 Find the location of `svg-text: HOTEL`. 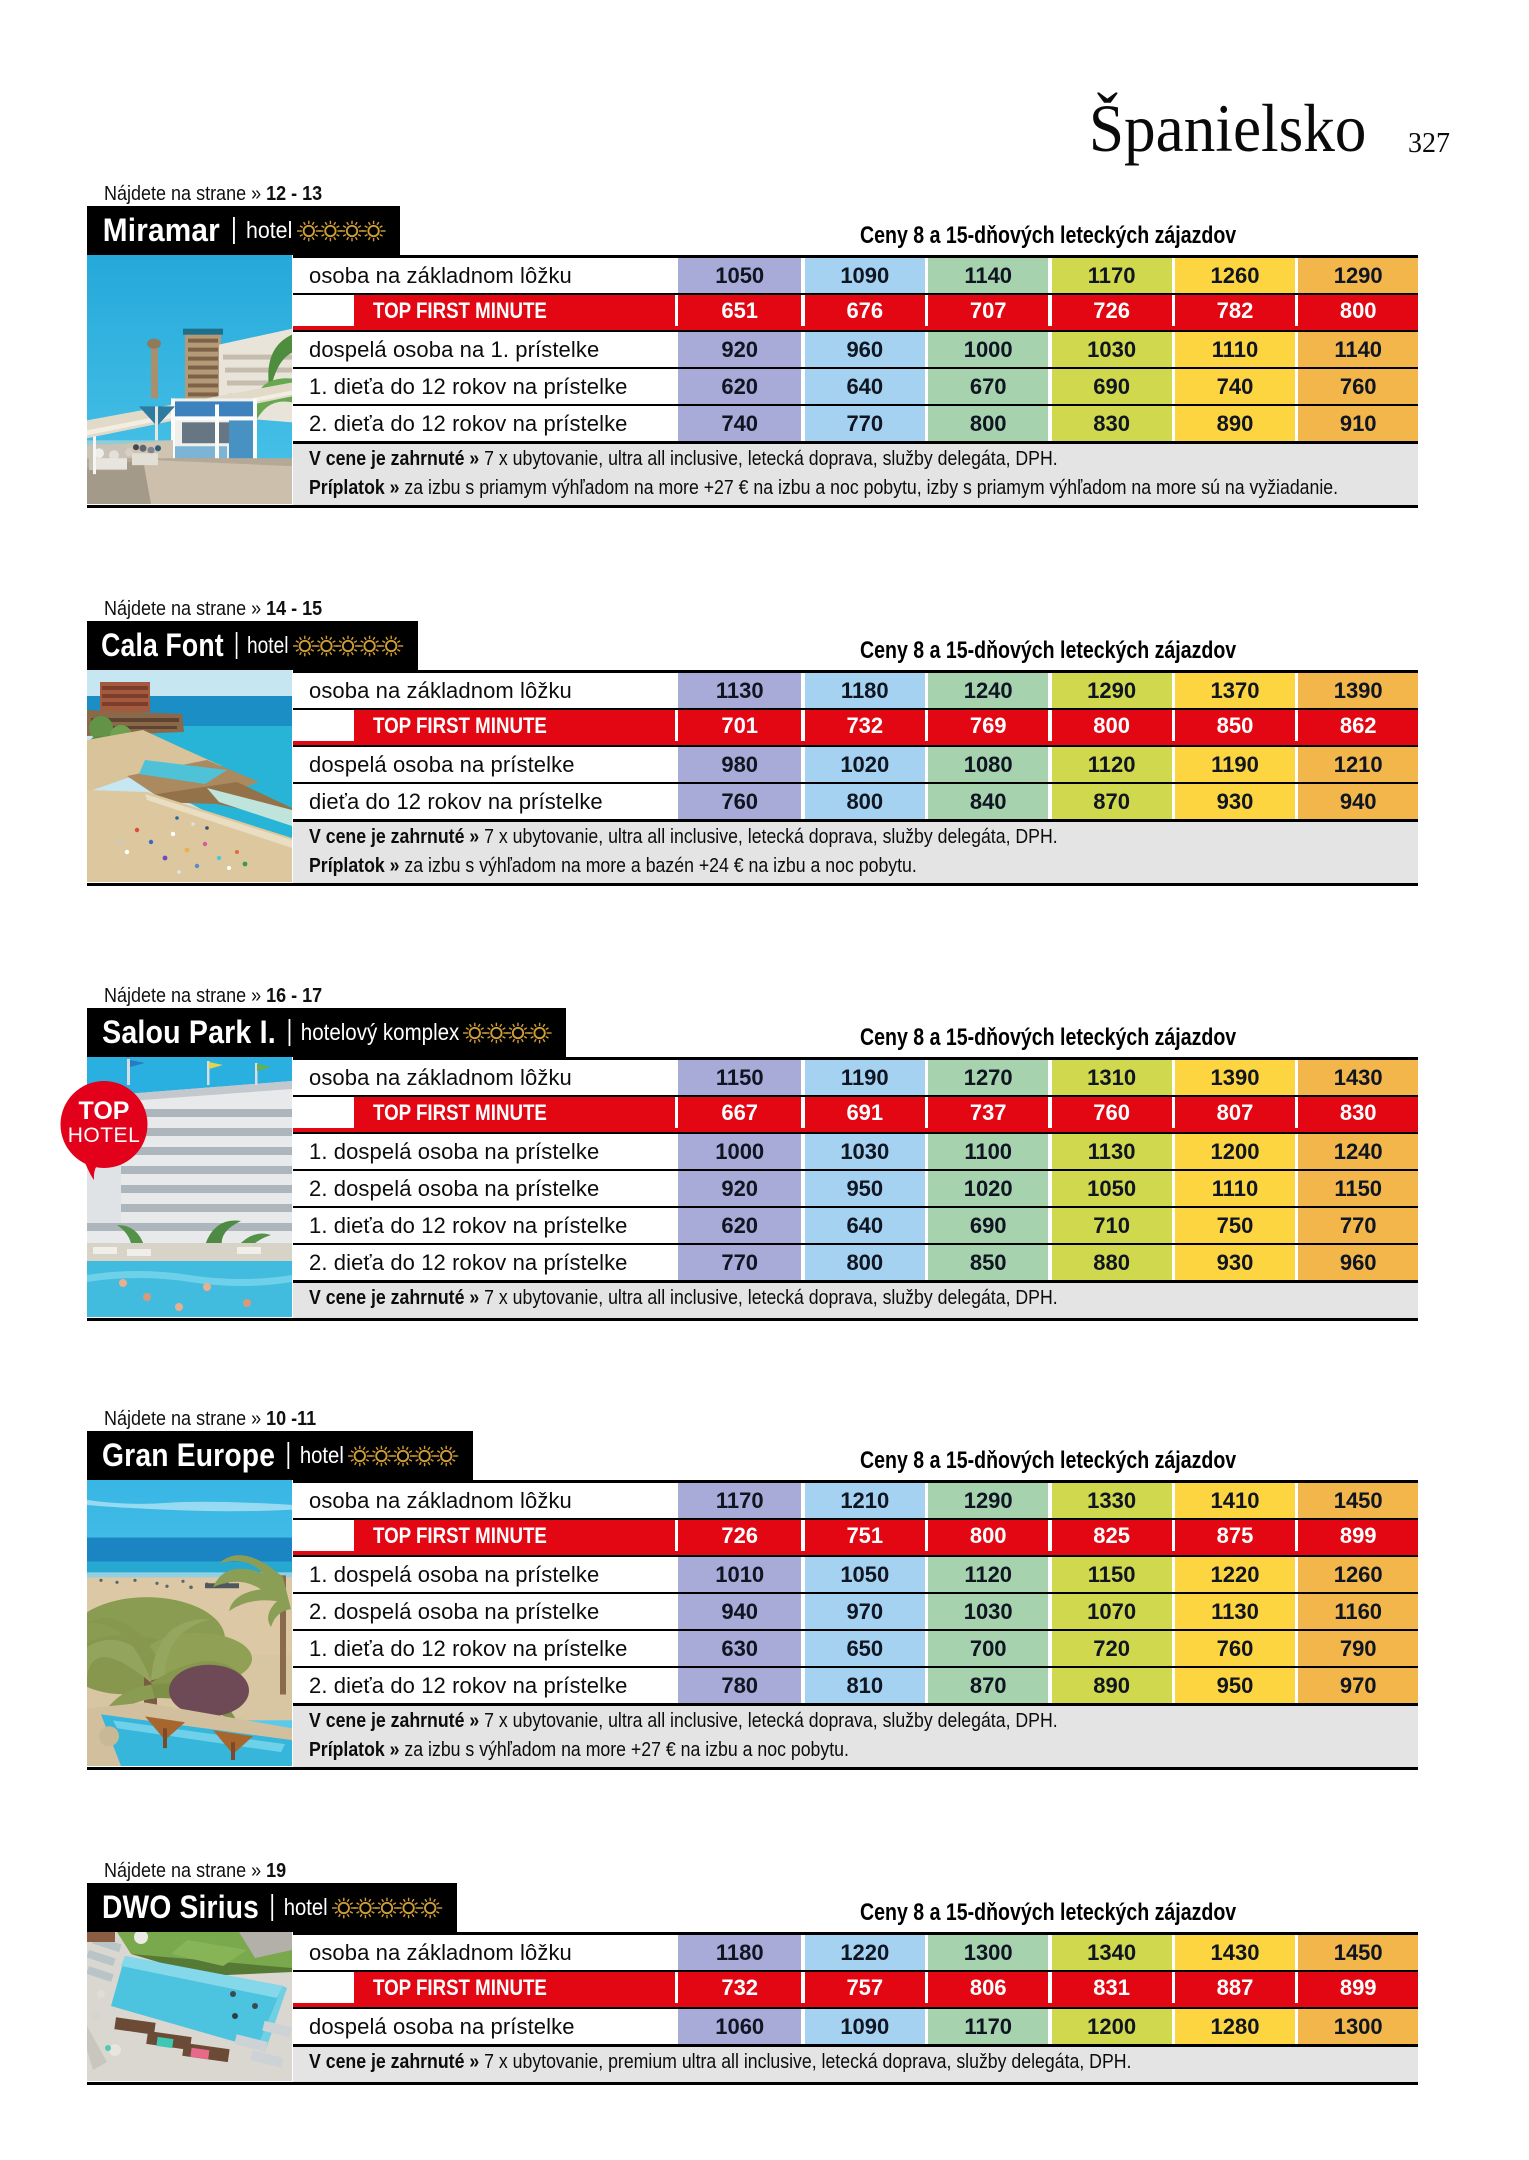

svg-text: HOTEL is located at coordinates (104, 1135).